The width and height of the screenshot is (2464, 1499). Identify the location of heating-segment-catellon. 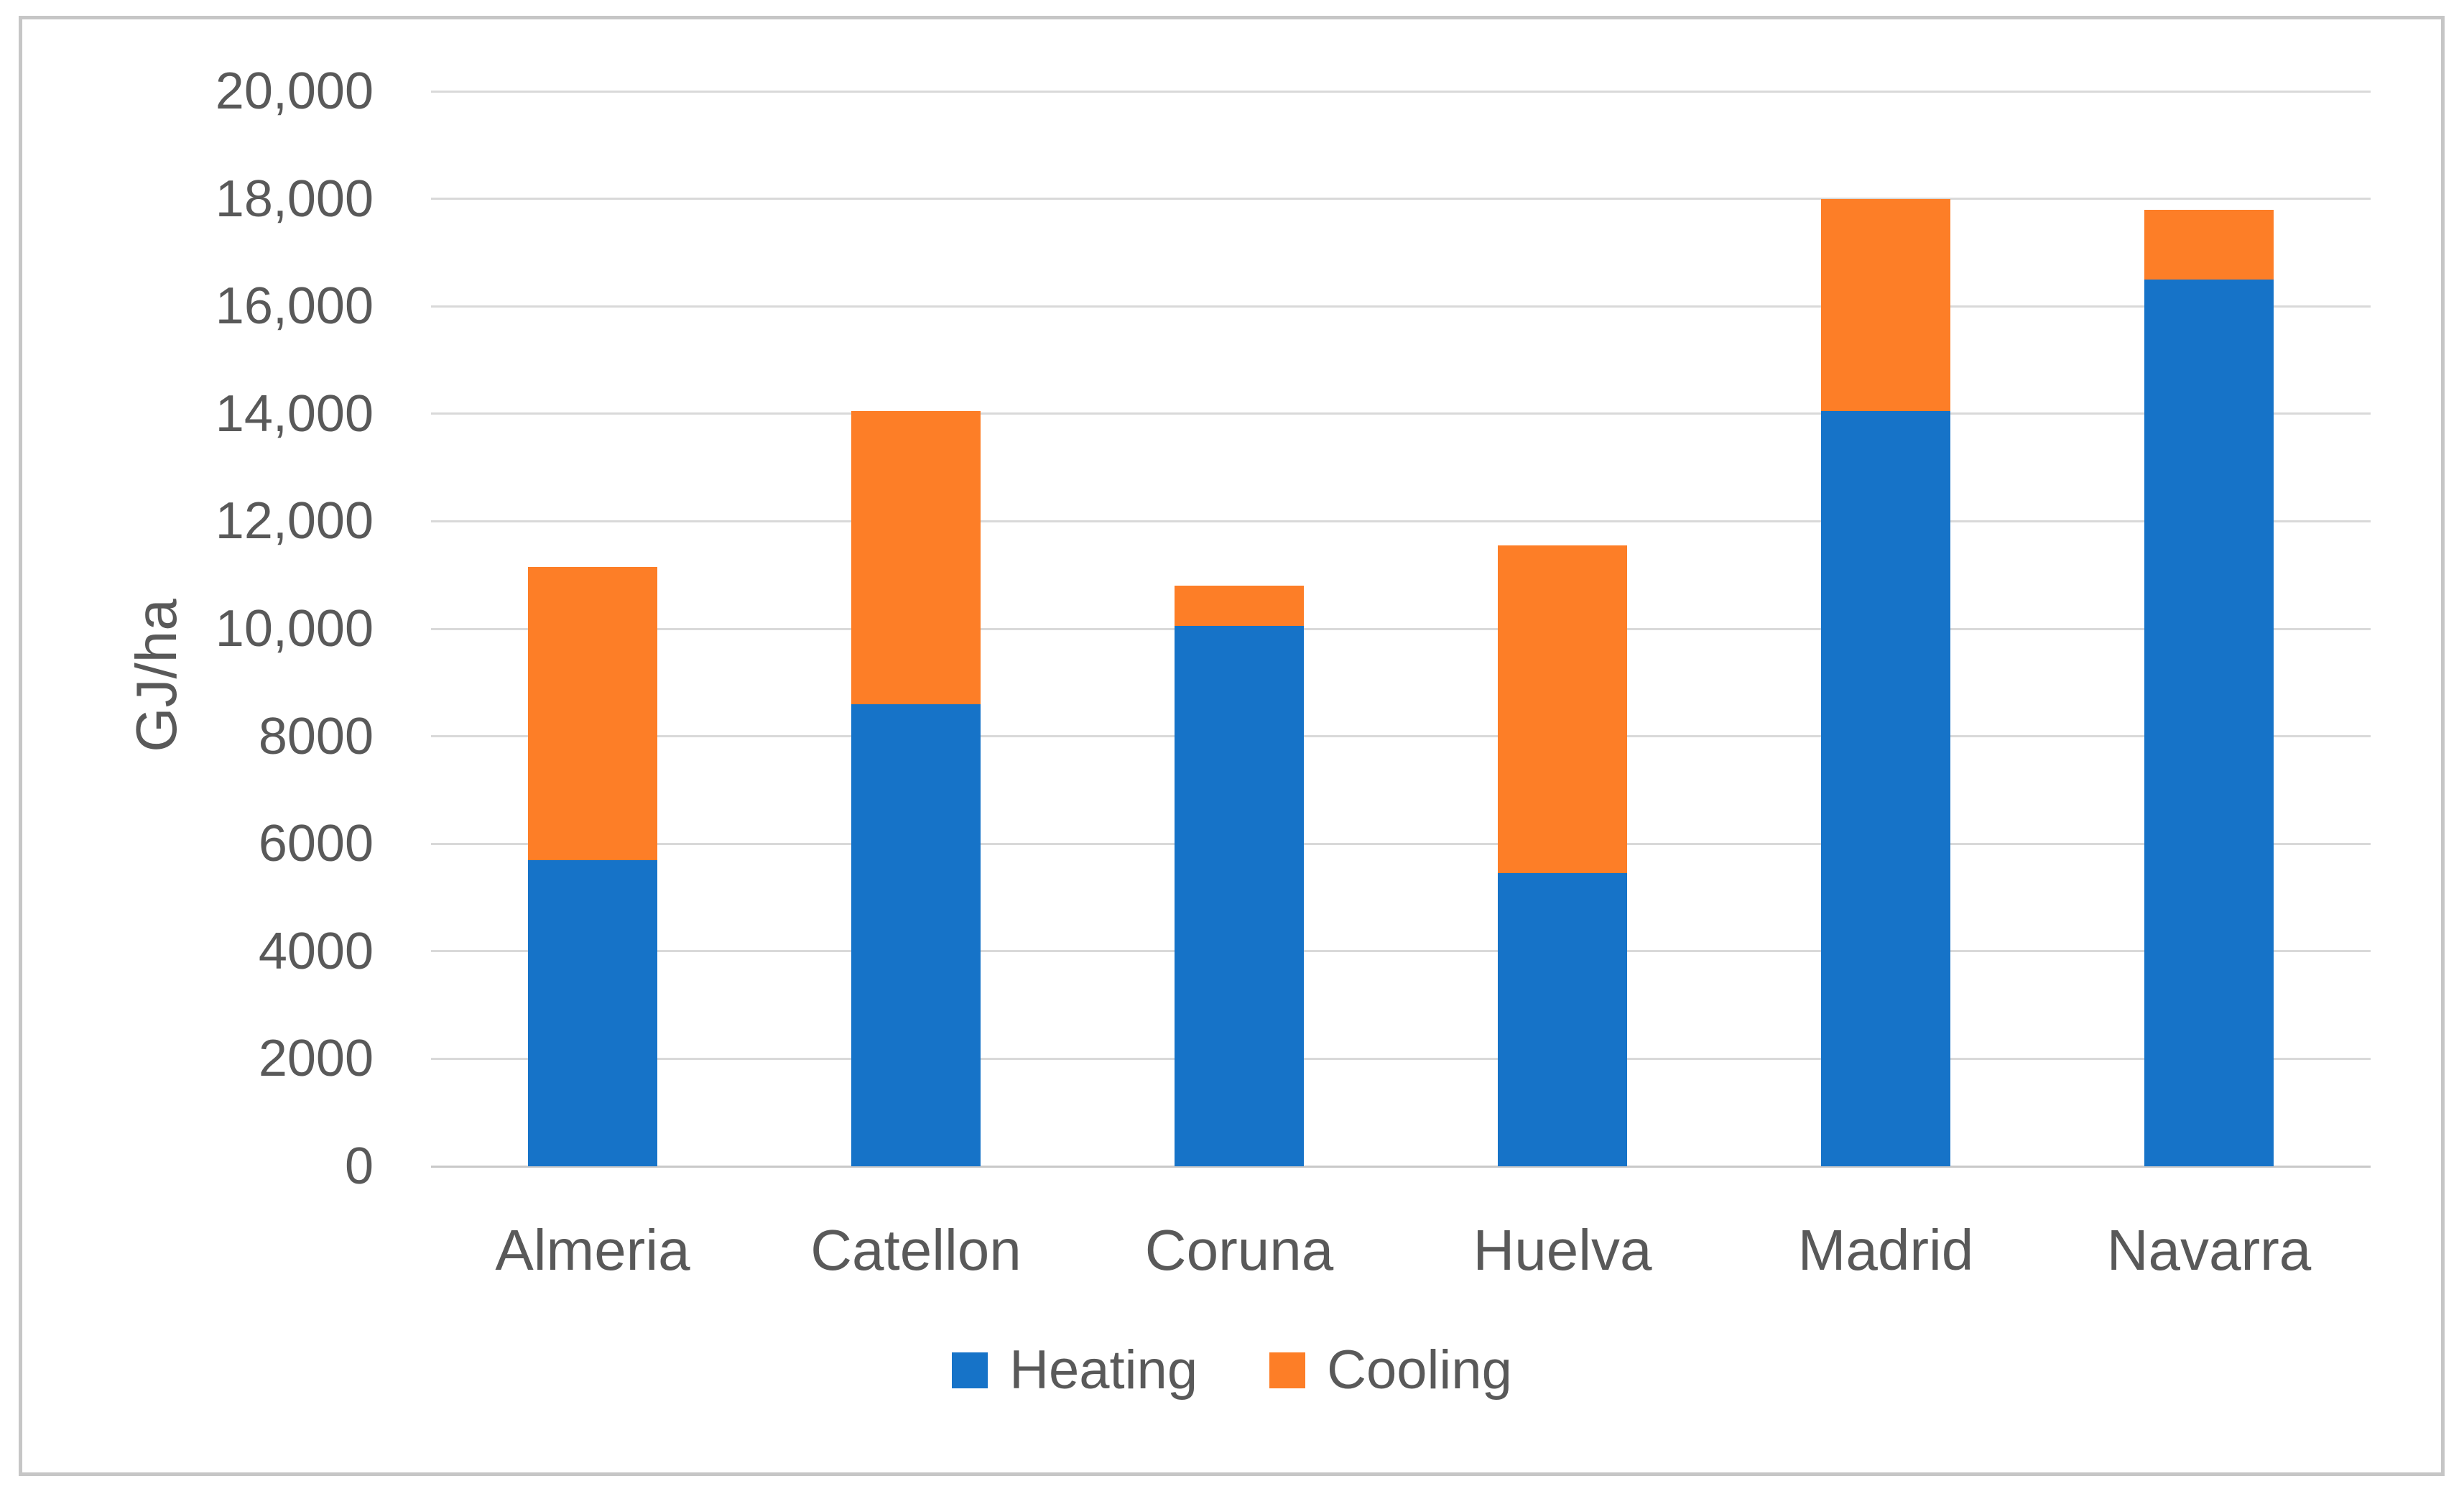
(916, 935).